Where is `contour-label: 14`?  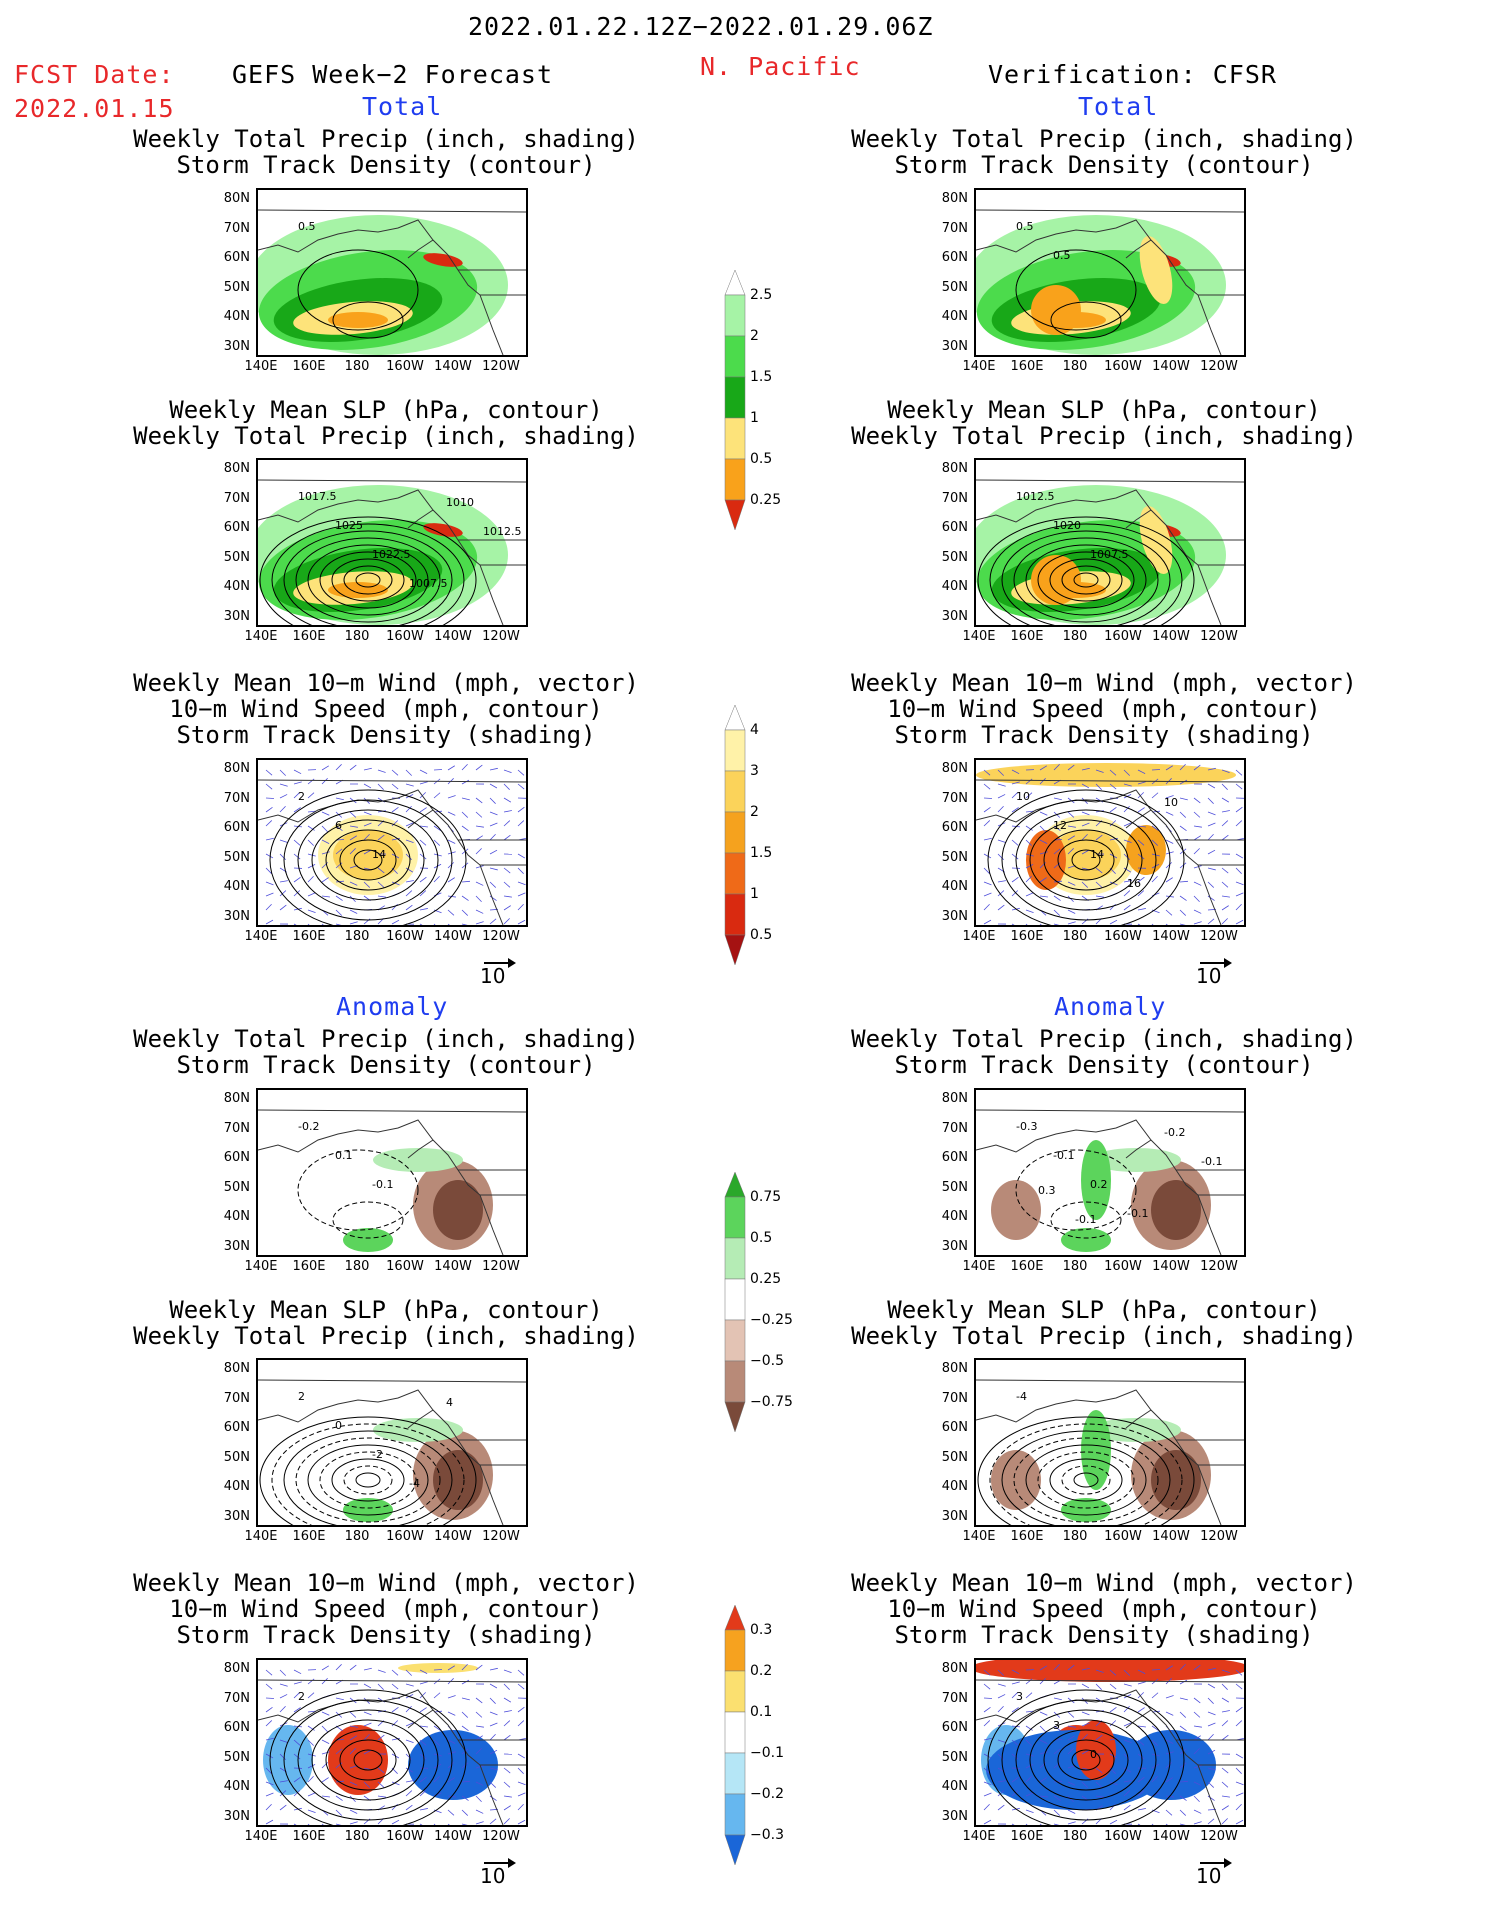 contour-label: 14 is located at coordinates (379, 854).